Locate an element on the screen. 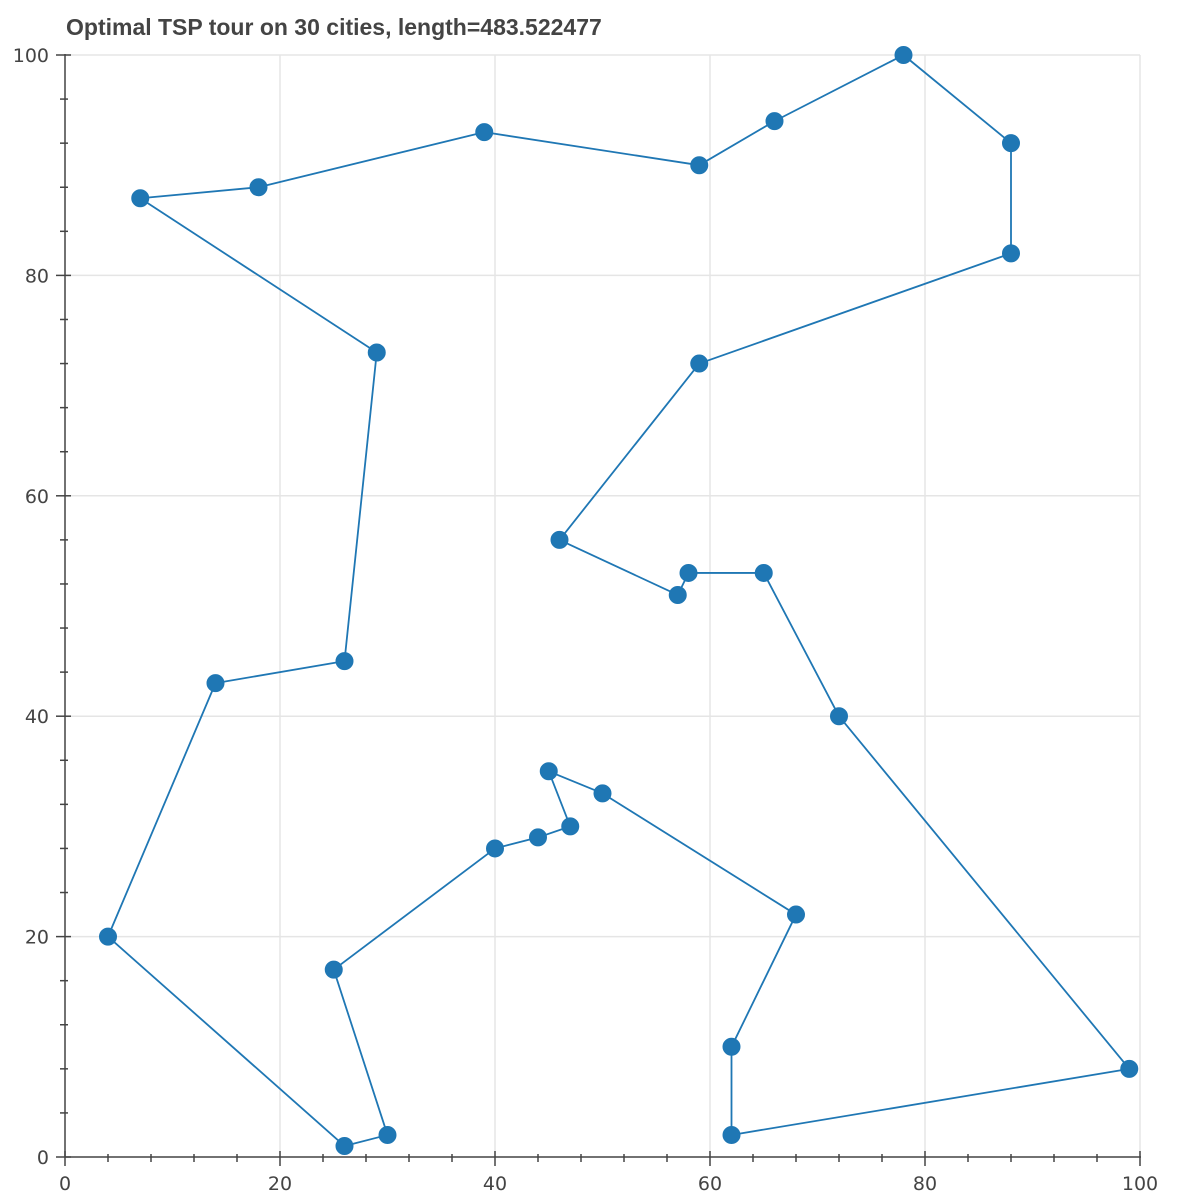 Image resolution: width=1200 pixels, height=1200 pixels. x-tick-label: 40 is located at coordinates (495, 1184).